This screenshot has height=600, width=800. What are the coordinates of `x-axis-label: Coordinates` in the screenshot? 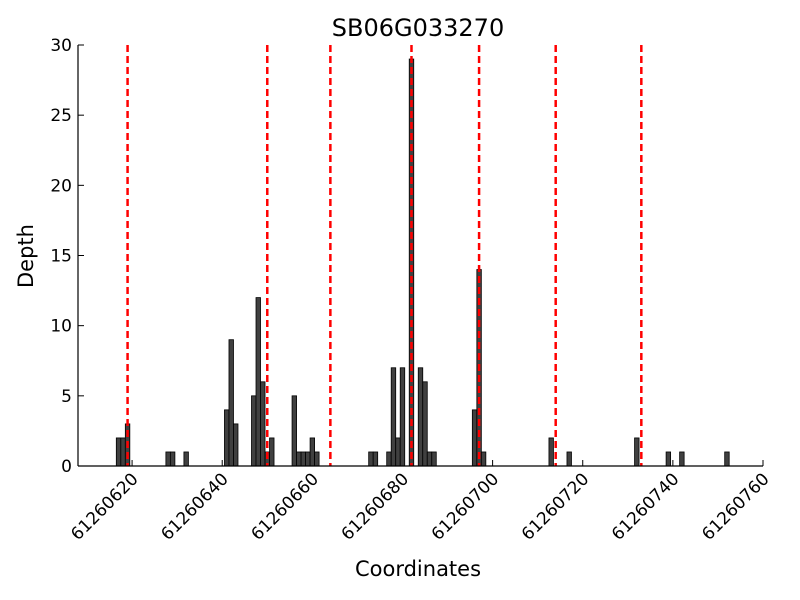 It's located at (418, 569).